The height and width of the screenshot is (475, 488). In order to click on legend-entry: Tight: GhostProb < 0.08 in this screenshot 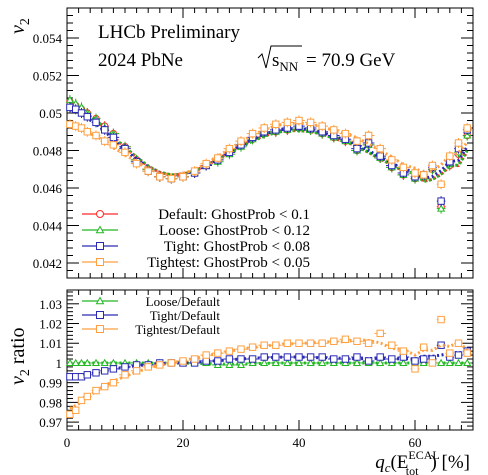, I will do `click(196, 247)`.